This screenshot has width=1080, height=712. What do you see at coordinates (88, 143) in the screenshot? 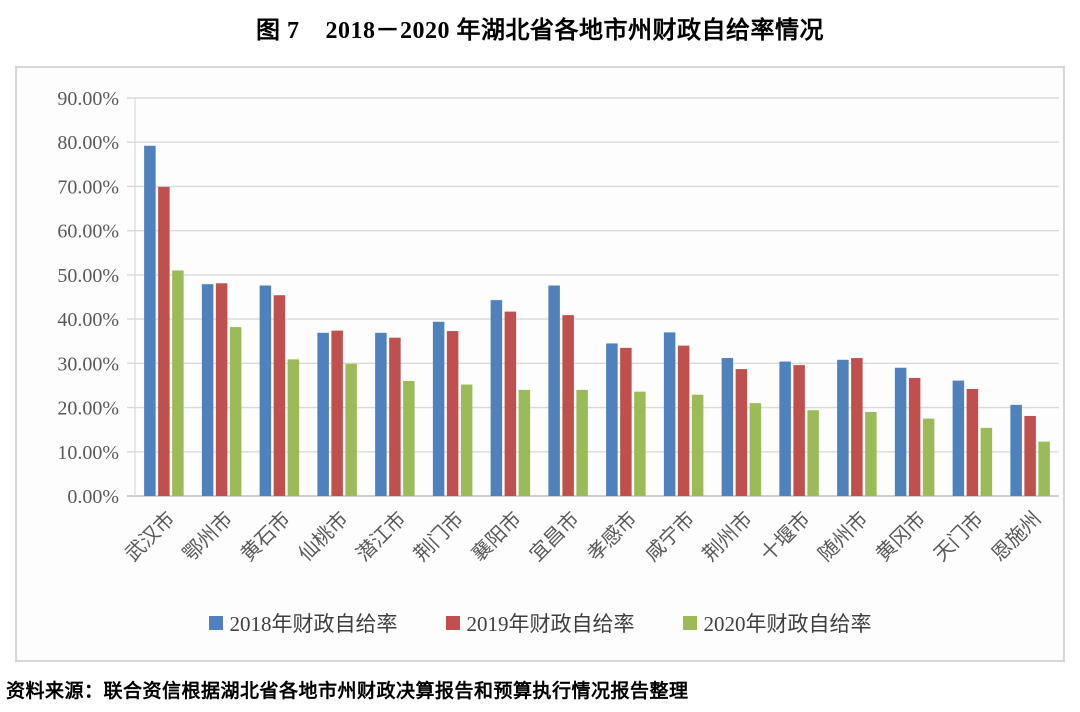
I see `y-tick-label: 80.00%` at bounding box center [88, 143].